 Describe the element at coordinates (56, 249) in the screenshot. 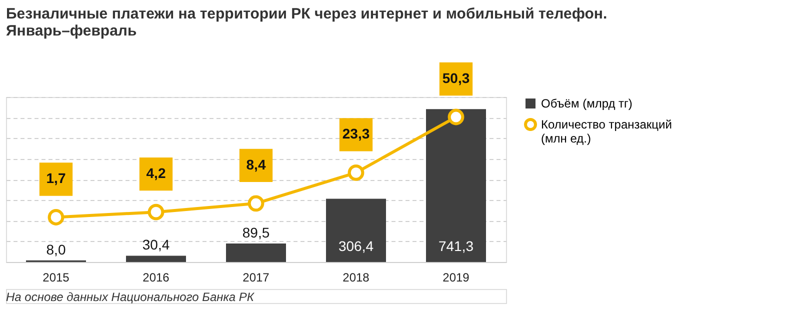

I see `data-label: 8,0` at that location.